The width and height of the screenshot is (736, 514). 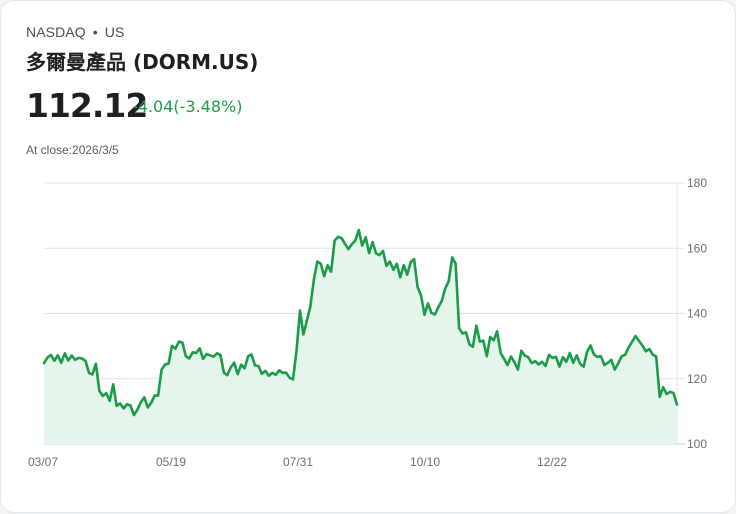 I want to click on y-tick-label: 180, so click(x=697, y=183).